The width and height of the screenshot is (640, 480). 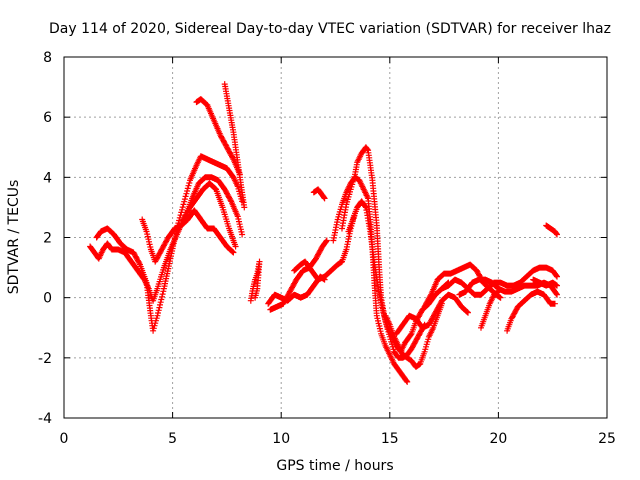 I want to click on y-tick-label: -2, so click(x=45, y=359).